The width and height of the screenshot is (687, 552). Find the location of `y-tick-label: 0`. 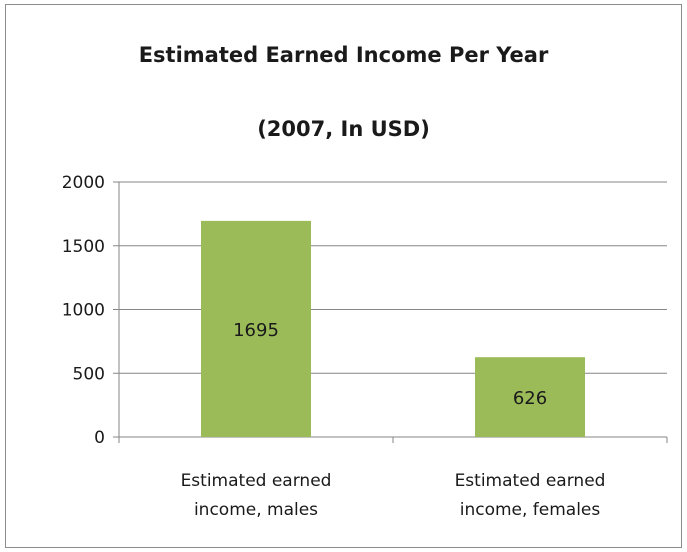

y-tick-label: 0 is located at coordinates (99, 438).